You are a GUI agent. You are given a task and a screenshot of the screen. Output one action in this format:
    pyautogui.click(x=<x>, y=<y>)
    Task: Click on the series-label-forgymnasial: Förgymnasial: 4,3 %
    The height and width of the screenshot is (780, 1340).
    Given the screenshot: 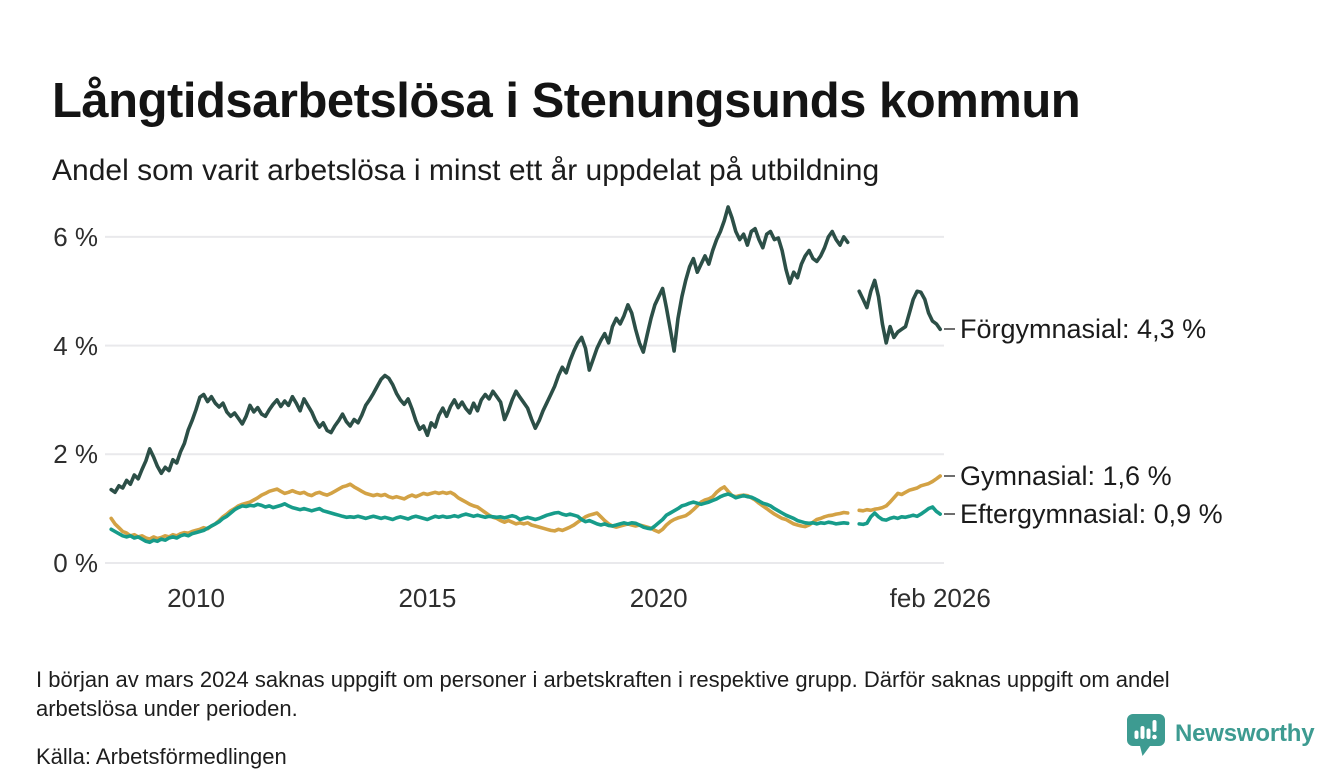 What is the action you would take?
    pyautogui.click(x=1075, y=329)
    